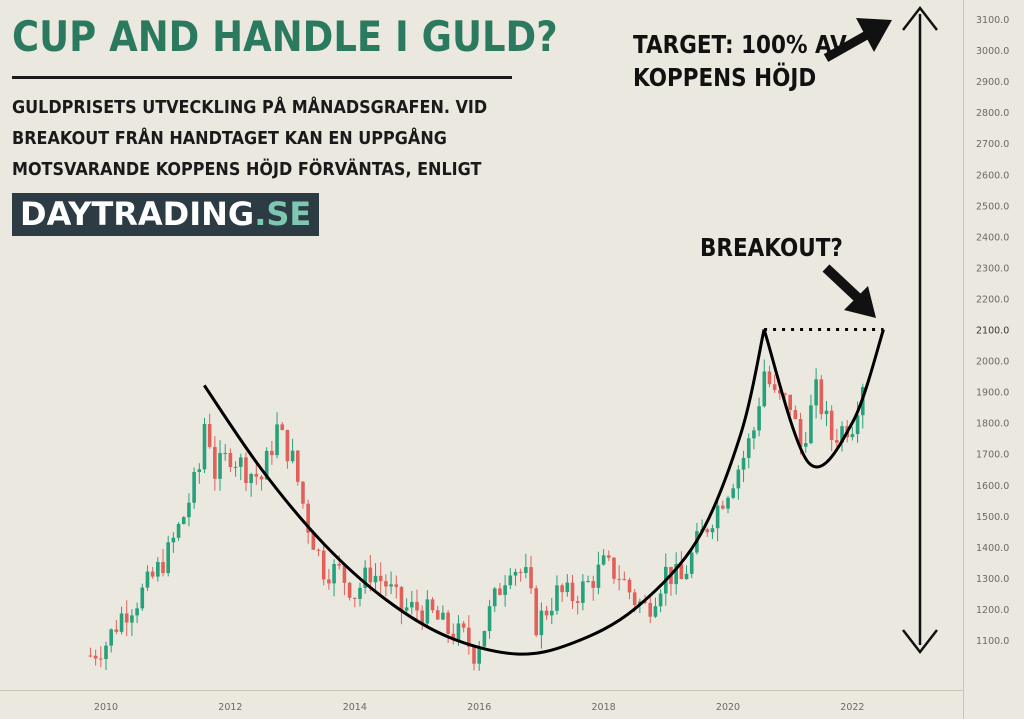 The width and height of the screenshot is (1024, 719). I want to click on y-tick-label: 2900.0, so click(992, 82).